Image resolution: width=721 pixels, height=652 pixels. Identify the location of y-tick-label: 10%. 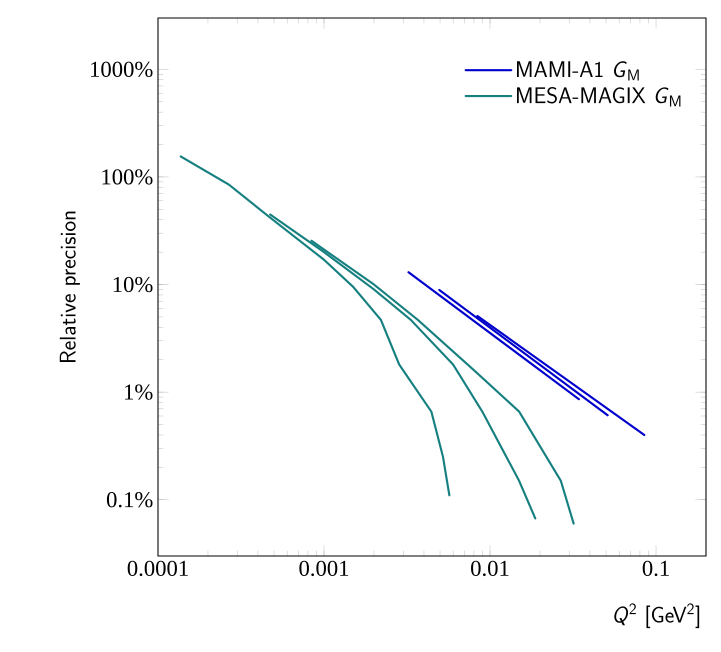
(133, 284).